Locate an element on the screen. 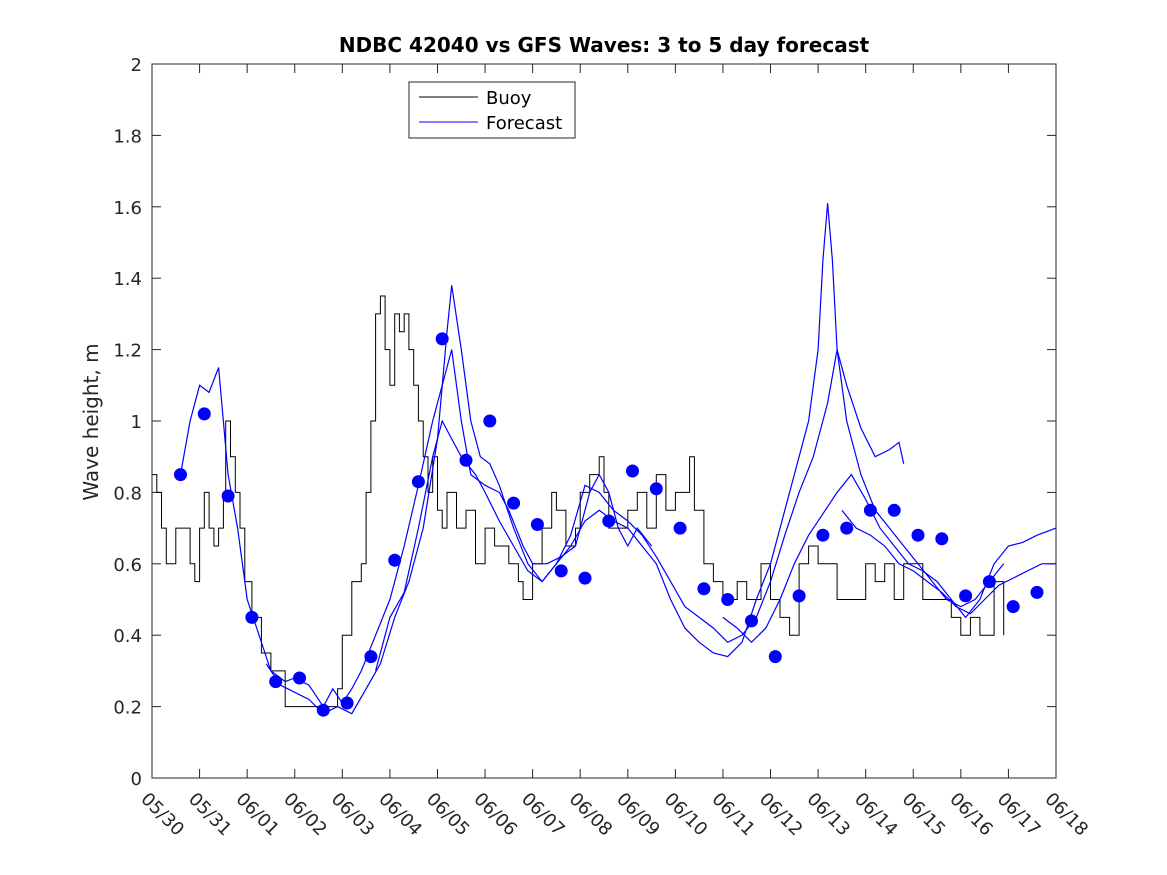 This screenshot has height=875, width=1167. y-tick-label: 1.4 is located at coordinates (127, 279).